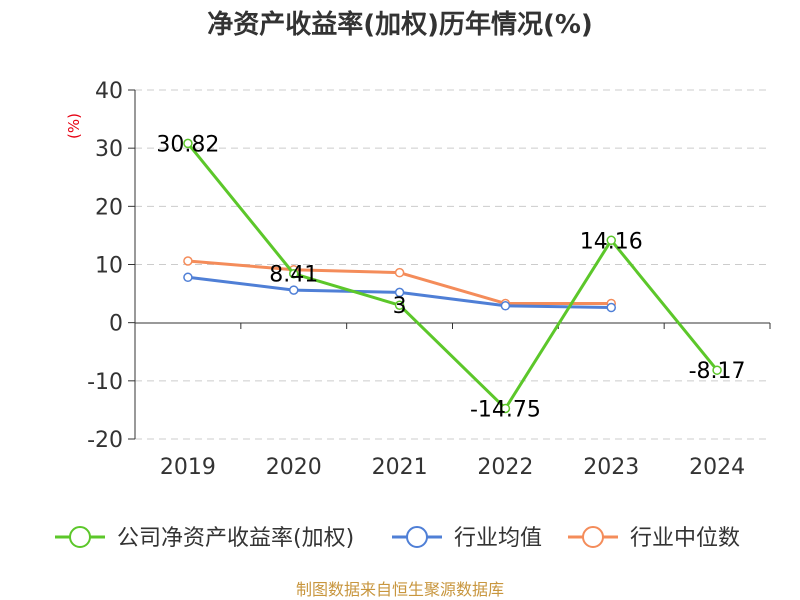 The width and height of the screenshot is (800, 600). Describe the element at coordinates (685, 538) in the screenshot. I see `legend-label: 行业中位数` at that location.